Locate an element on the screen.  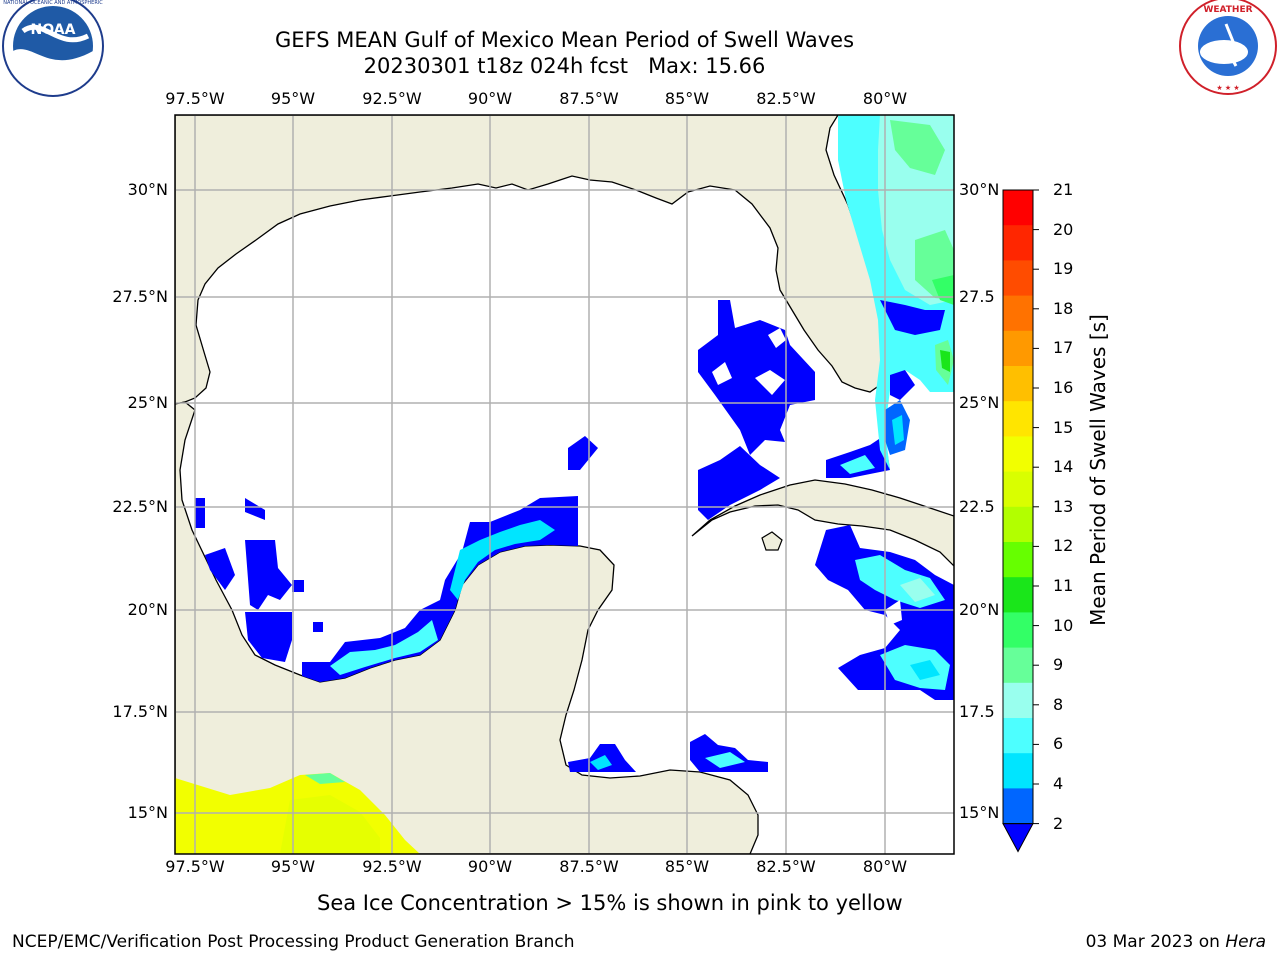
sea-ice-edge is located at coordinates (325, 778).